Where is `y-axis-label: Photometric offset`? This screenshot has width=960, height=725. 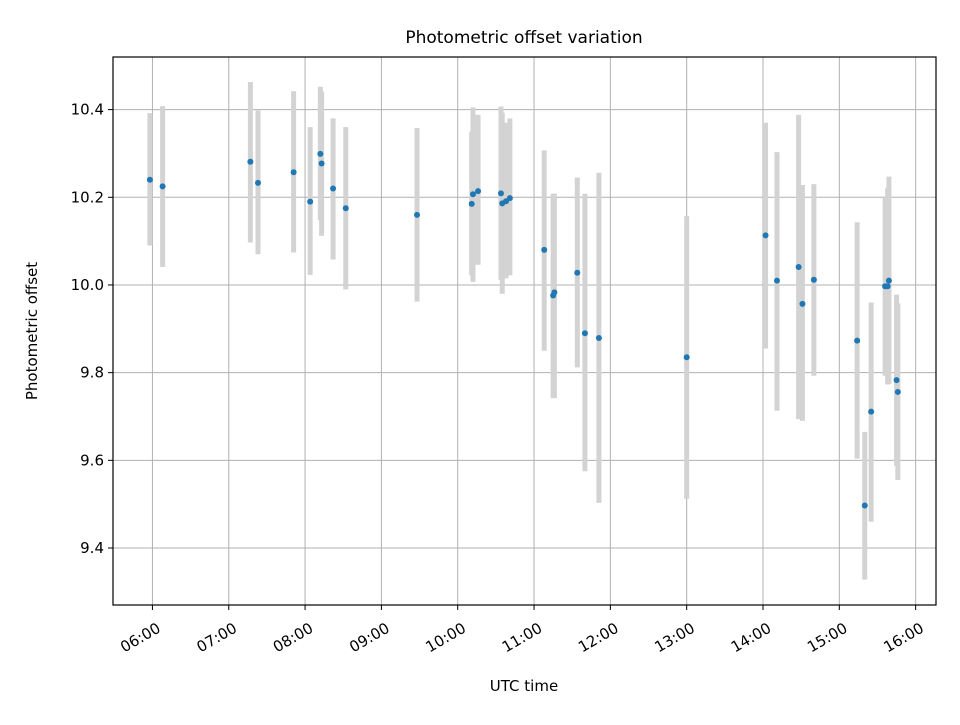 y-axis-label: Photometric offset is located at coordinates (32, 331).